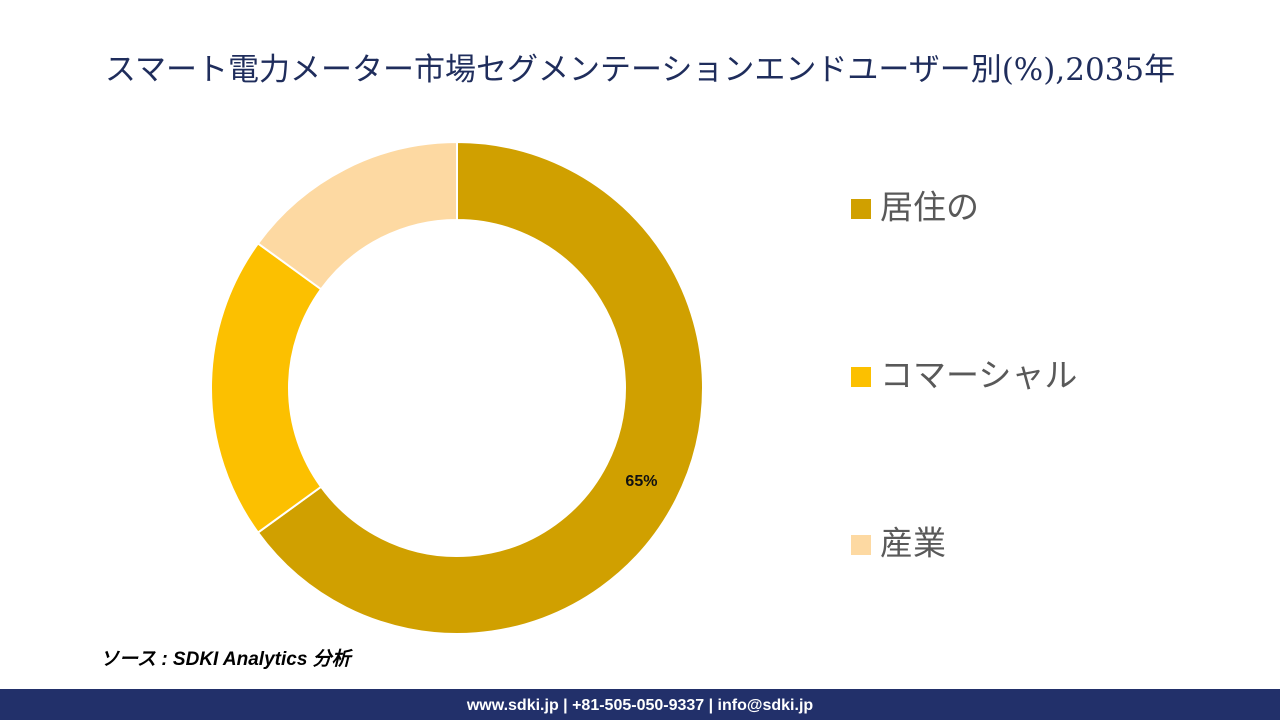  I want to click on legend-label: 居住の, so click(929, 207).